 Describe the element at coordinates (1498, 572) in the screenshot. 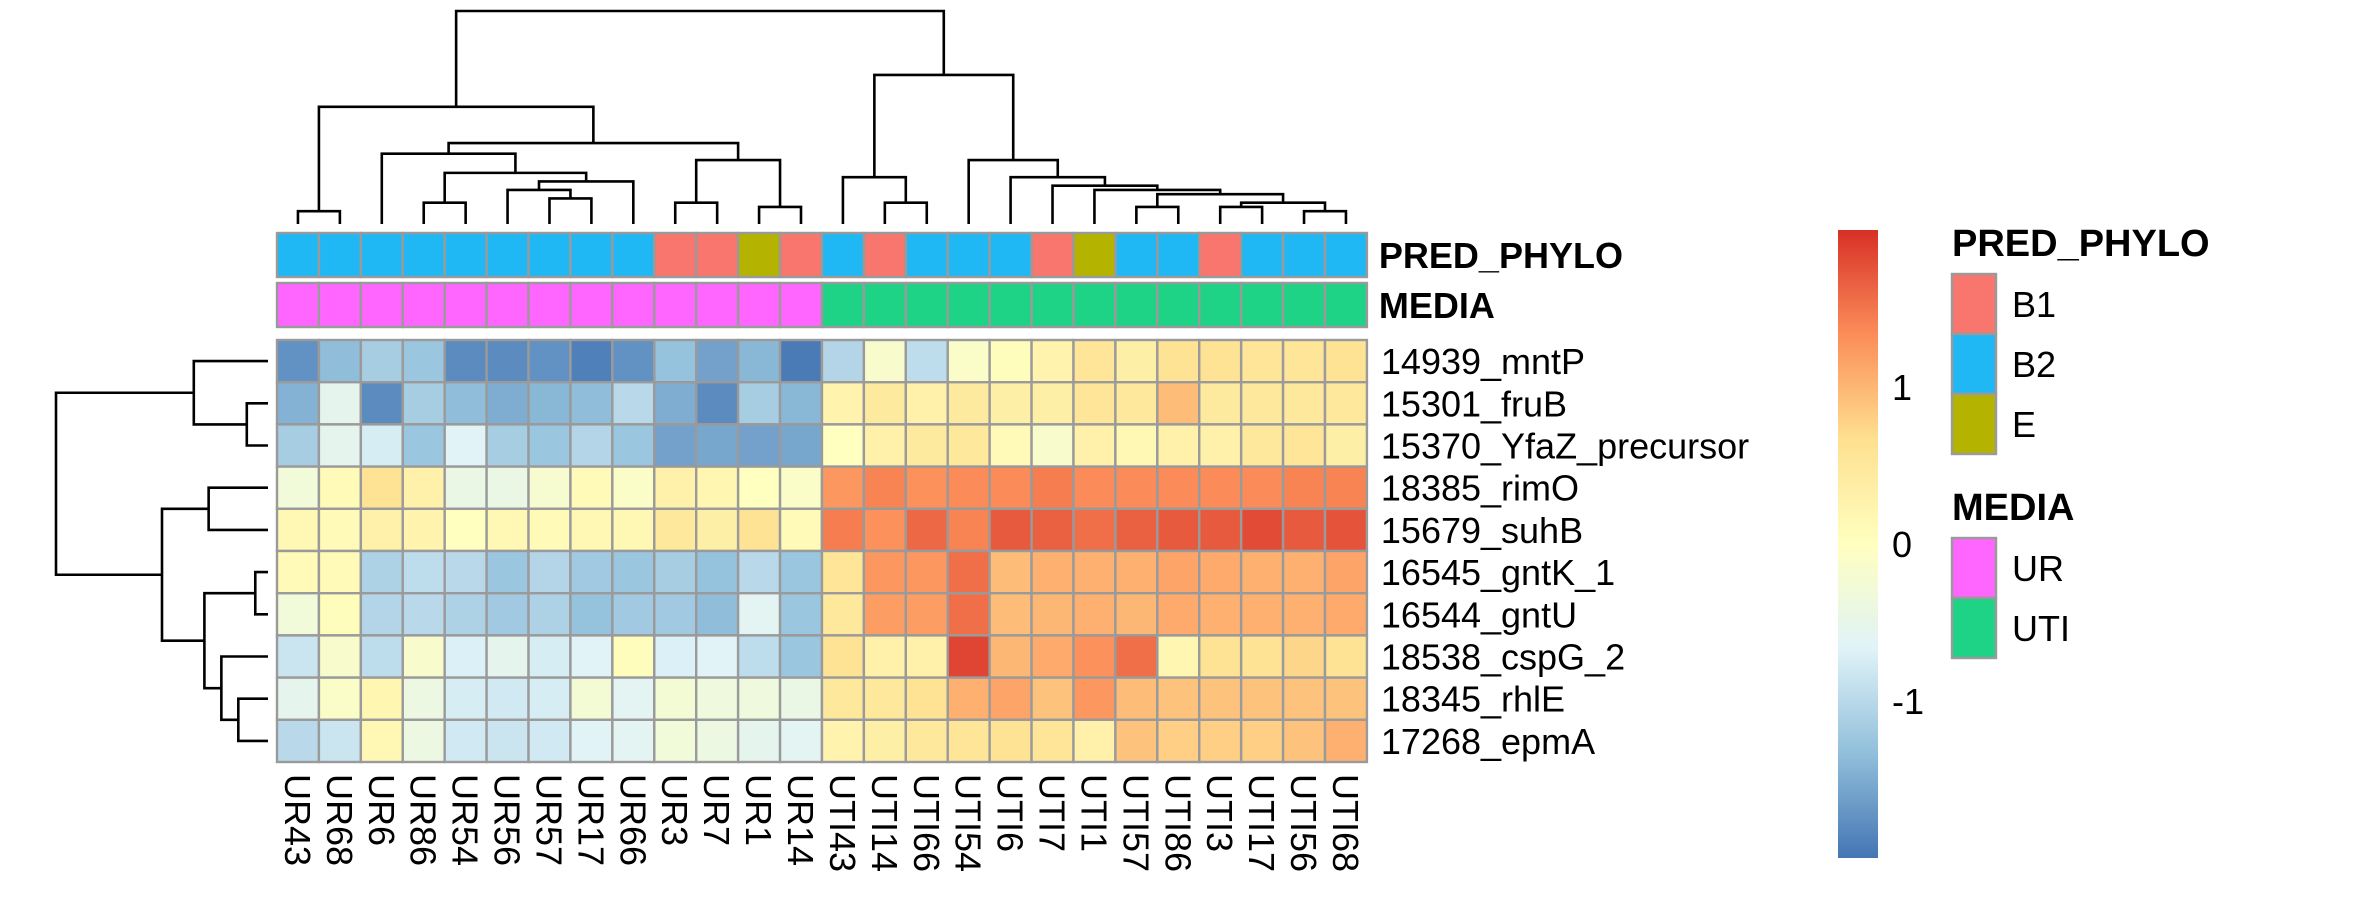

I see `row-label: 16545_gntK_1` at that location.